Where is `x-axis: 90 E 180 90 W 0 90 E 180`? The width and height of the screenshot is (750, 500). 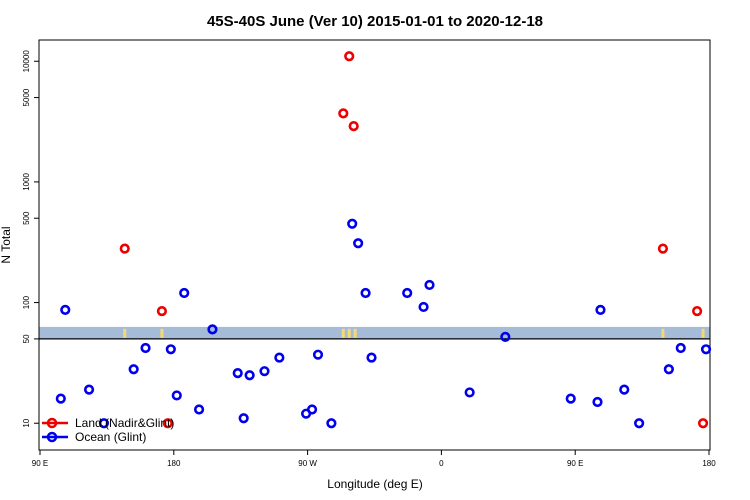 x-axis: 90 E 180 90 W 0 90 E 180 is located at coordinates (374, 459).